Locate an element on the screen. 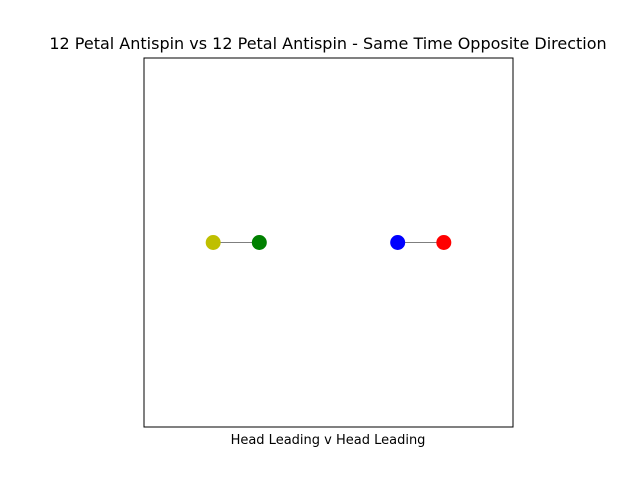 This screenshot has width=640, height=480. data-points is located at coordinates (328, 242).